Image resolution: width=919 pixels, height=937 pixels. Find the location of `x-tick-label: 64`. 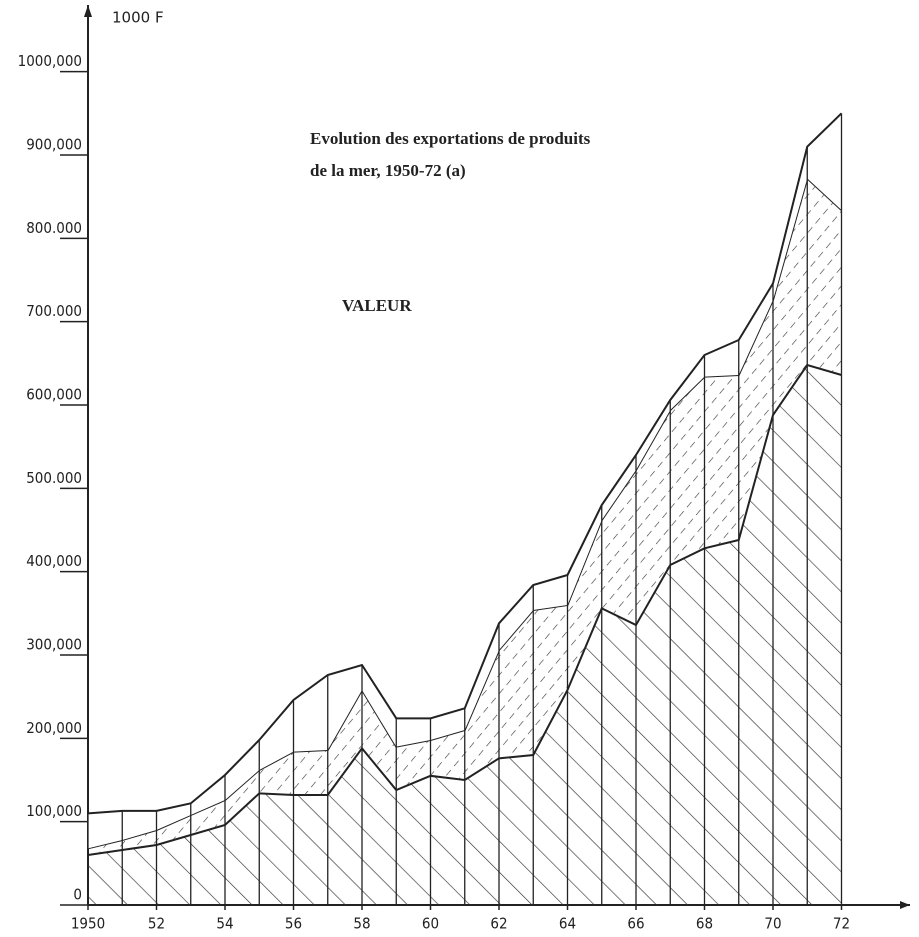

x-tick-label: 64 is located at coordinates (567, 924).